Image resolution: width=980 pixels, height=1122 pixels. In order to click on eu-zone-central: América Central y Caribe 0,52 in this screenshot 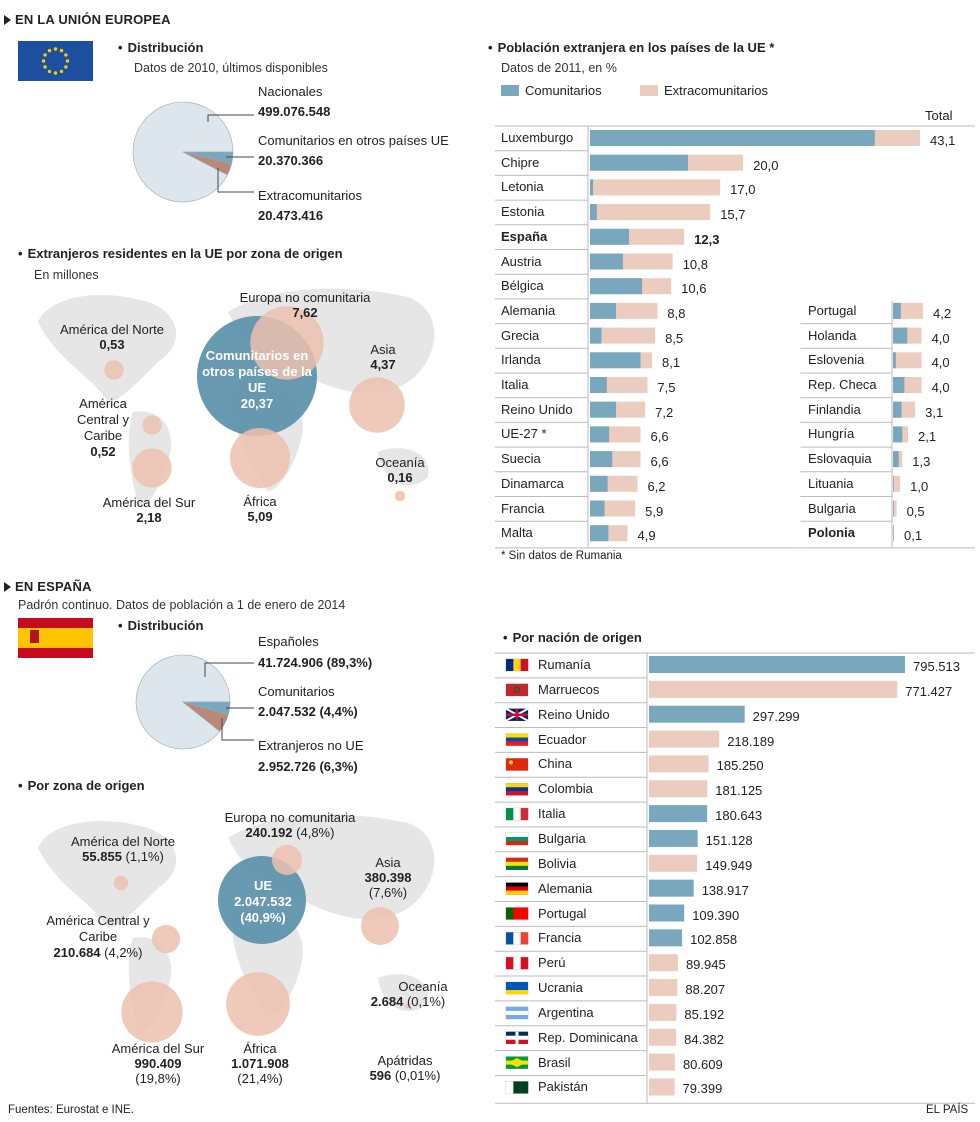, I will do `click(103, 428)`.